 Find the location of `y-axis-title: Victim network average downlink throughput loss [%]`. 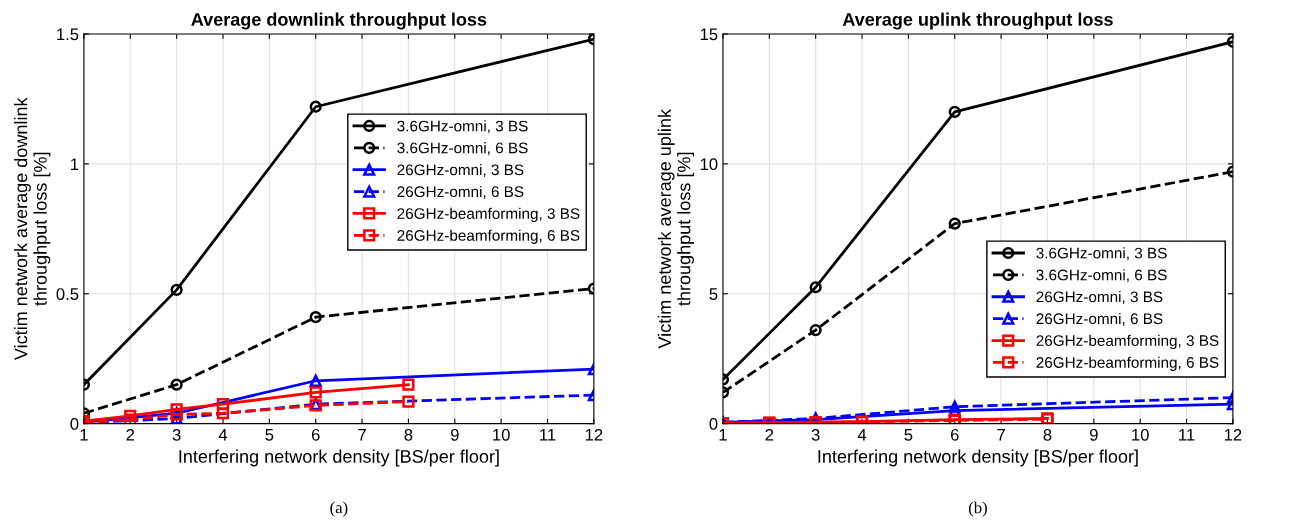

y-axis-title: Victim network average downlink throughput loss [%] is located at coordinates (32, 229).